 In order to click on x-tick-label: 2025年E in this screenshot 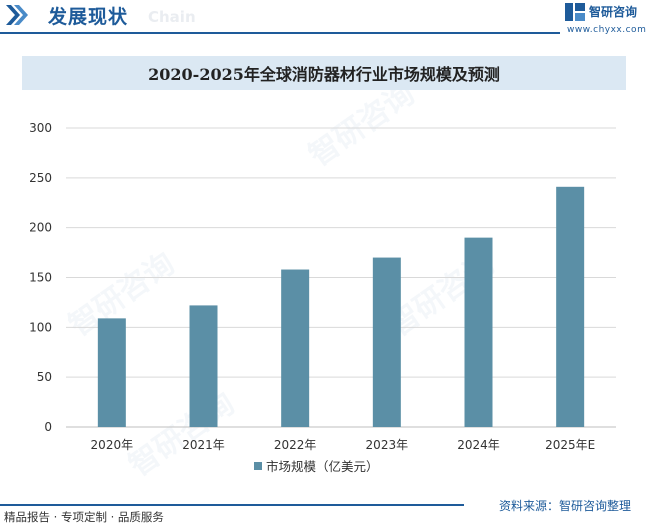, I will do `click(570, 445)`.